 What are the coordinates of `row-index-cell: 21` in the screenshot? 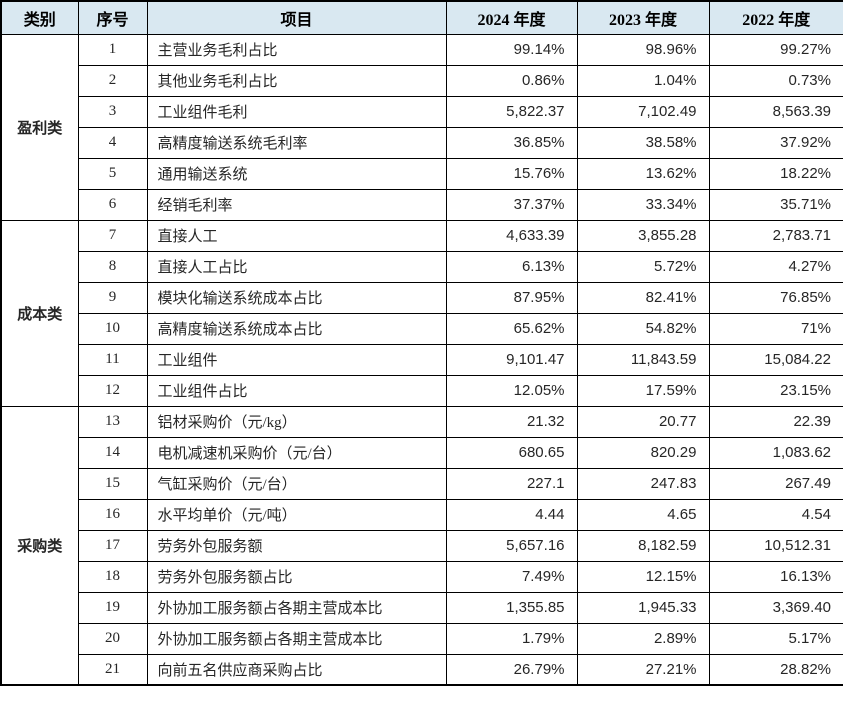 It's located at (112, 669).